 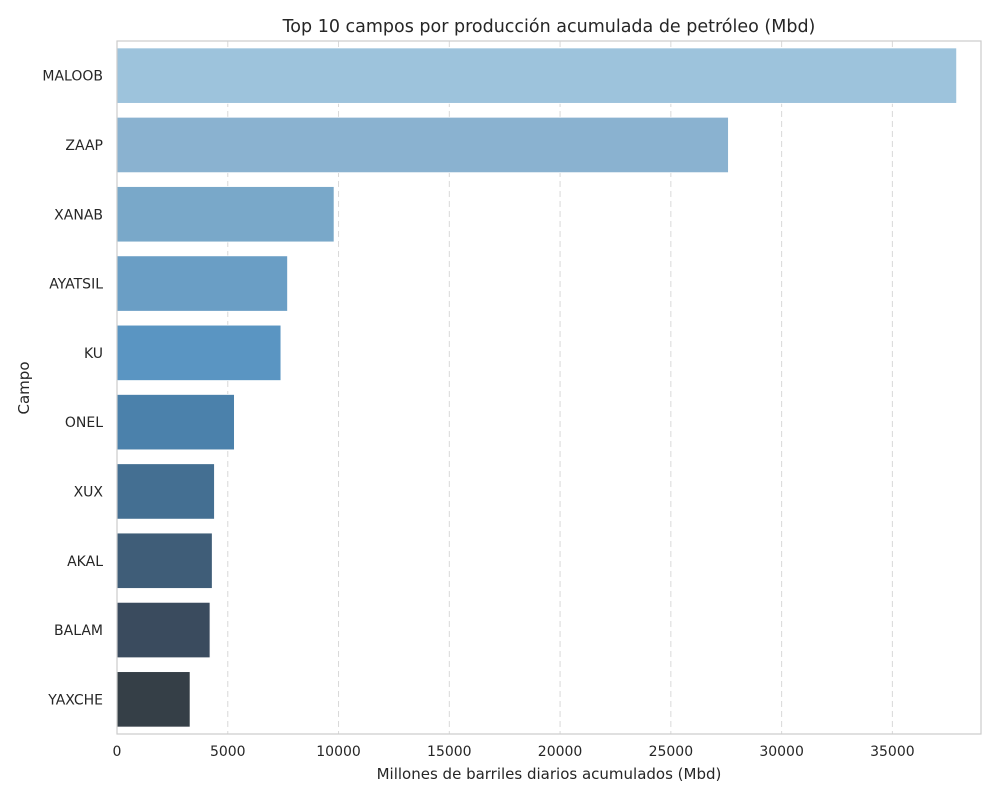 What do you see at coordinates (78, 631) in the screenshot?
I see `y-tick-label: BALAM` at bounding box center [78, 631].